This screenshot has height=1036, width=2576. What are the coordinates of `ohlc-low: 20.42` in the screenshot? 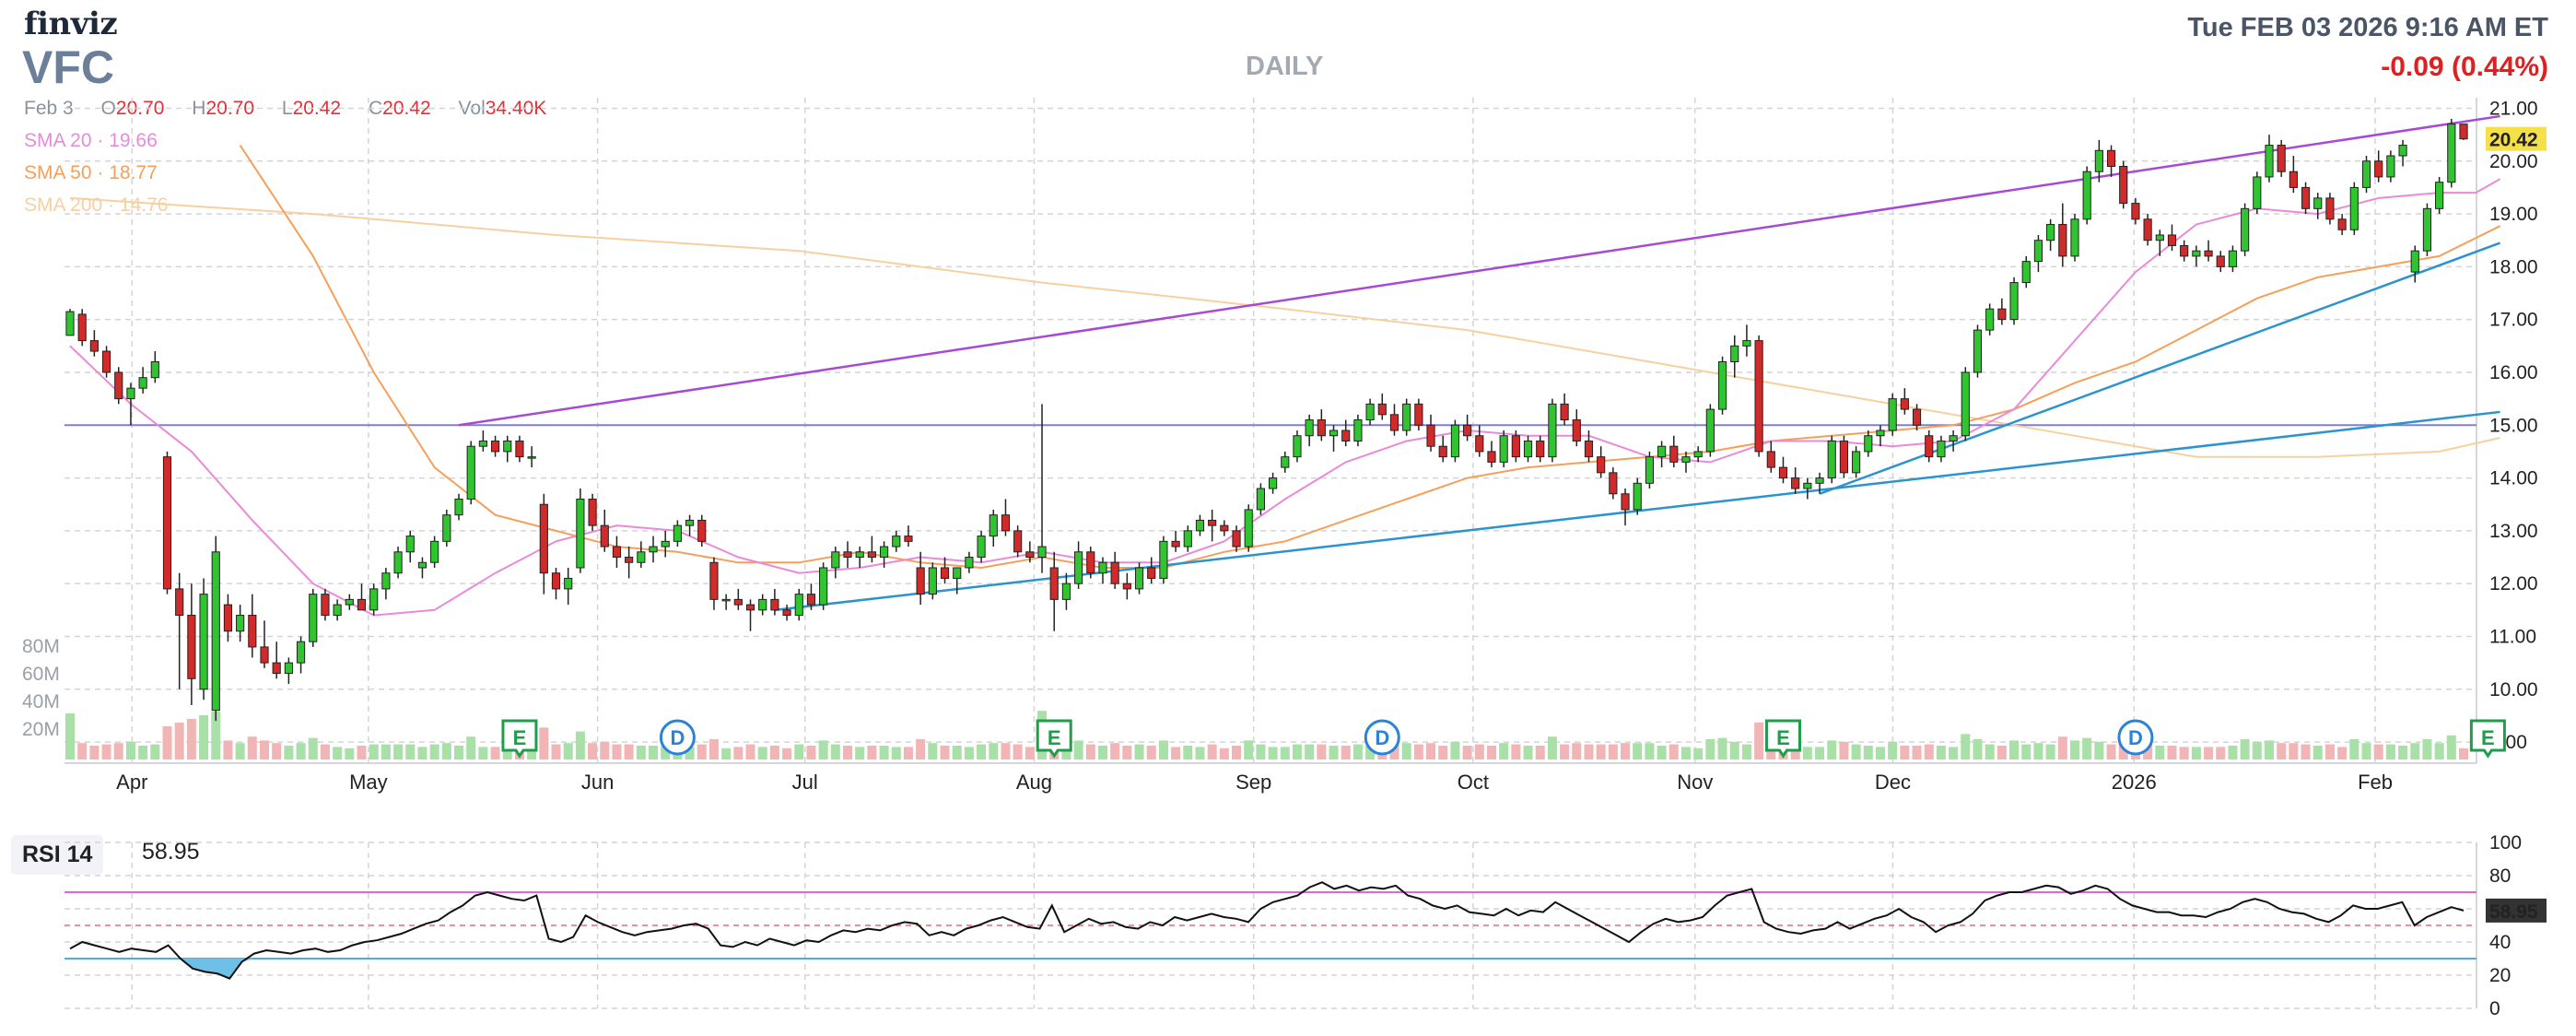 It's located at (317, 109).